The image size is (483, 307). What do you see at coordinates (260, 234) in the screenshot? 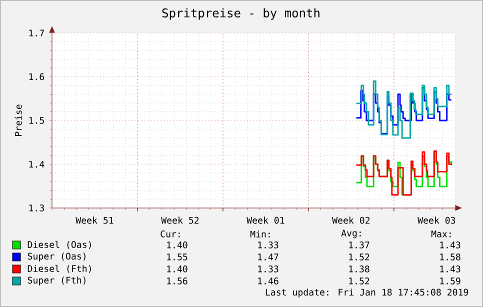
I see `text: Min:` at bounding box center [260, 234].